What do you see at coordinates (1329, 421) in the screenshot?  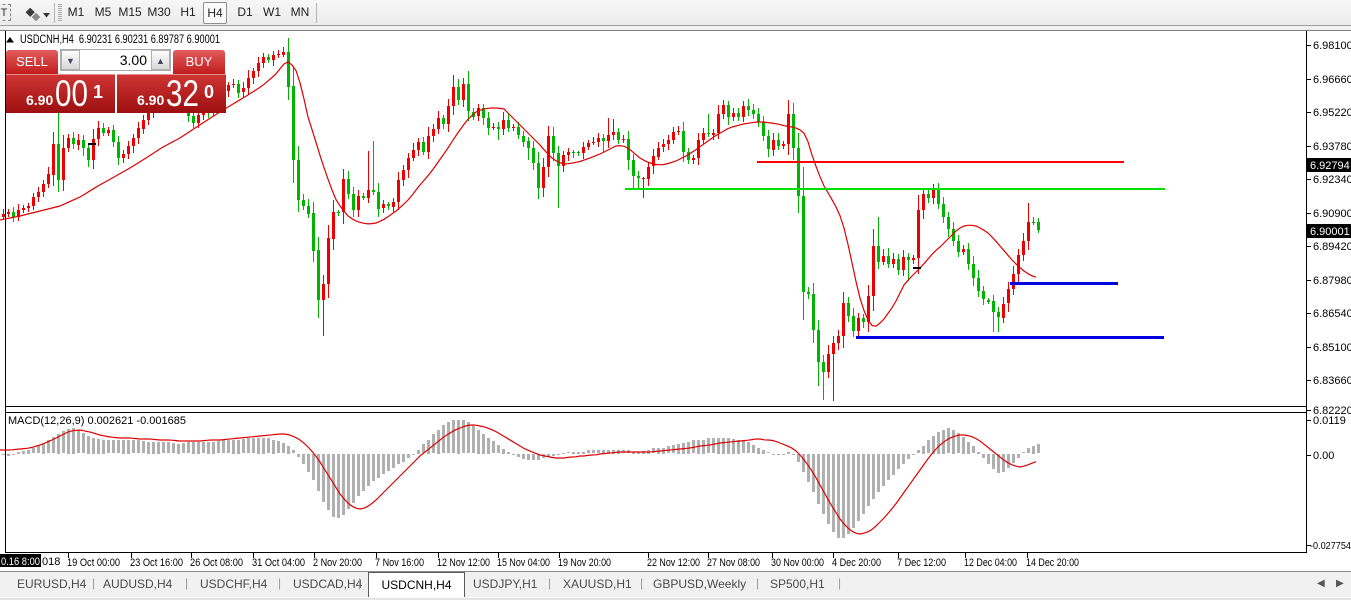 I see `svg-text: 0.0119` at bounding box center [1329, 421].